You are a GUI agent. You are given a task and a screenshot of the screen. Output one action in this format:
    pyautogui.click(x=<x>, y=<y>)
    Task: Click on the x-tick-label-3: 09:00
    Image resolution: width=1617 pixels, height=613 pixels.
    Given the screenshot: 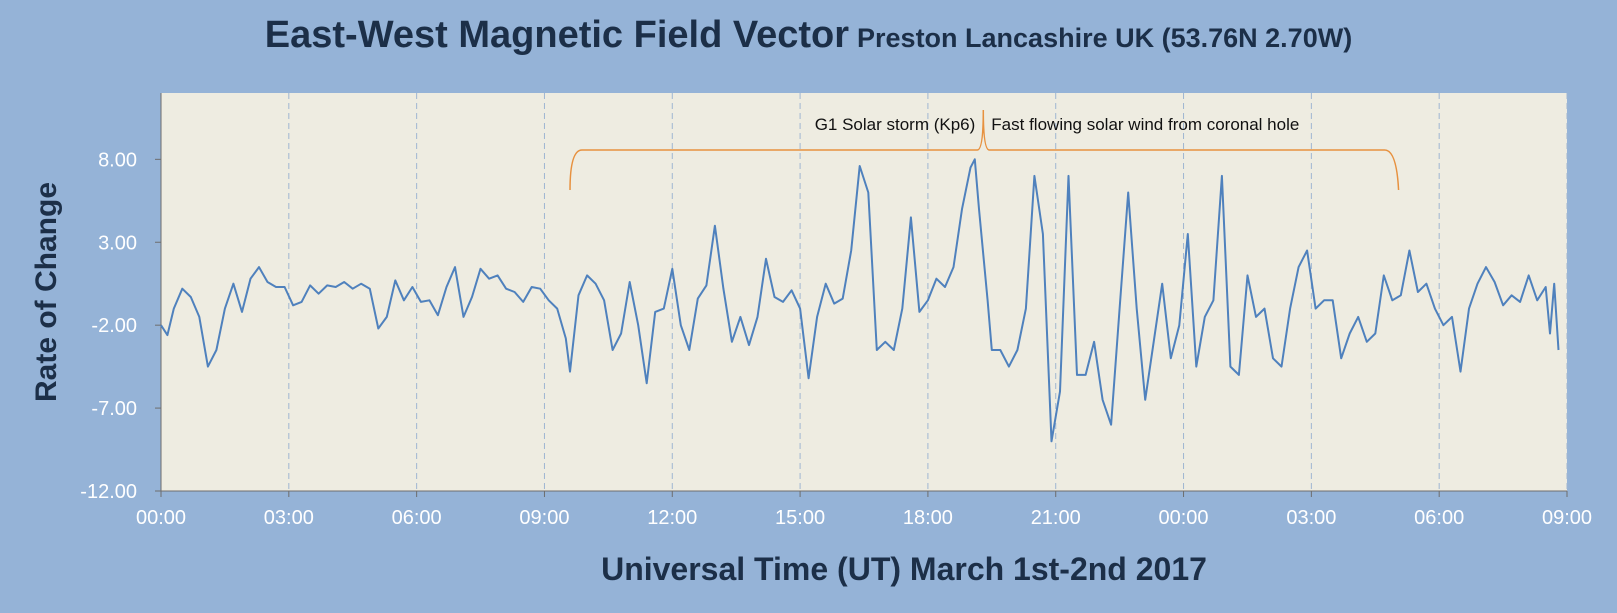 What is the action you would take?
    pyautogui.click(x=544, y=518)
    